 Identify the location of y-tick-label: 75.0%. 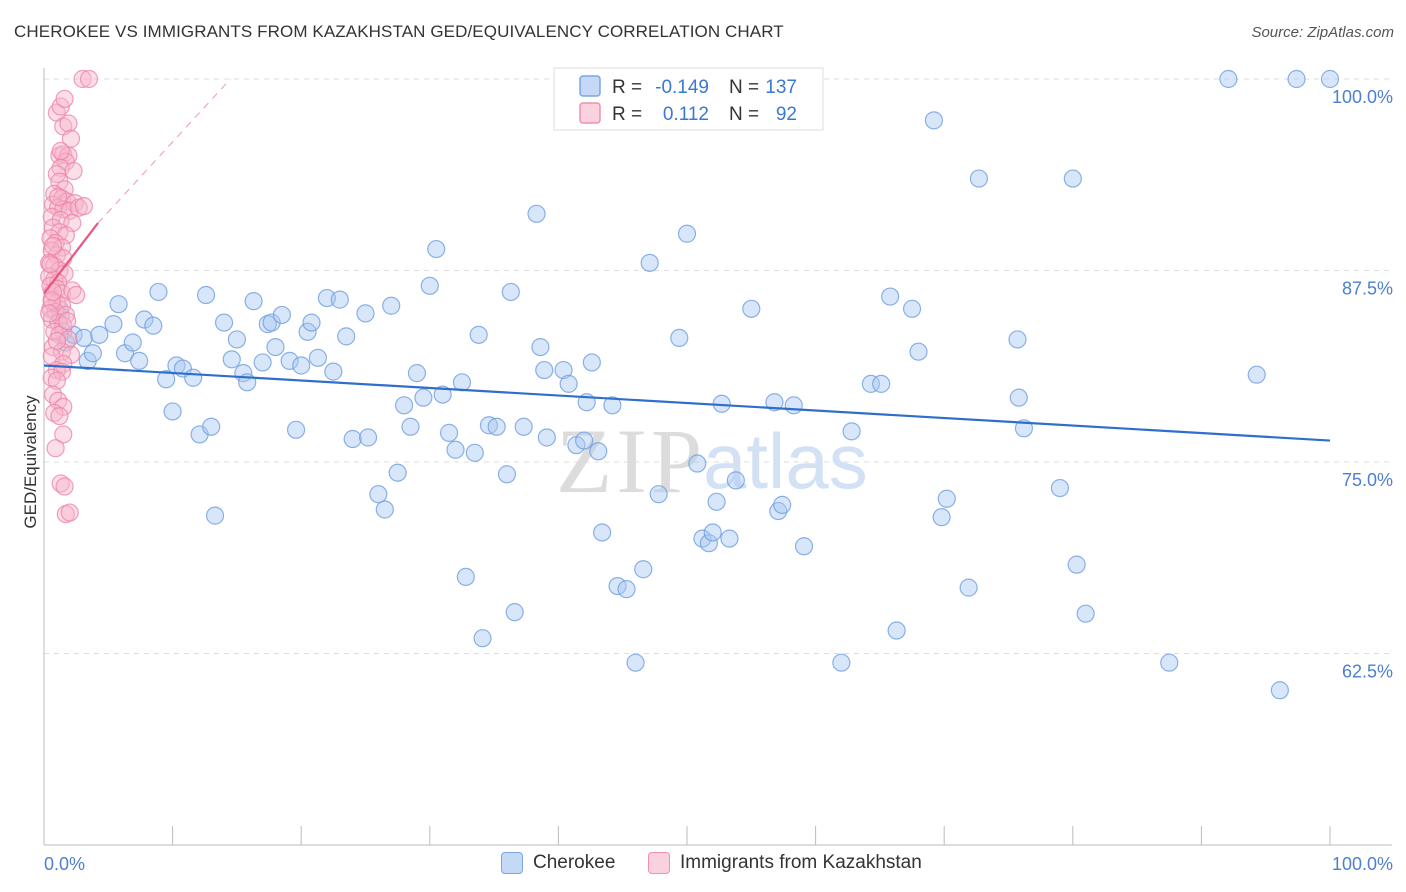
(1367, 480).